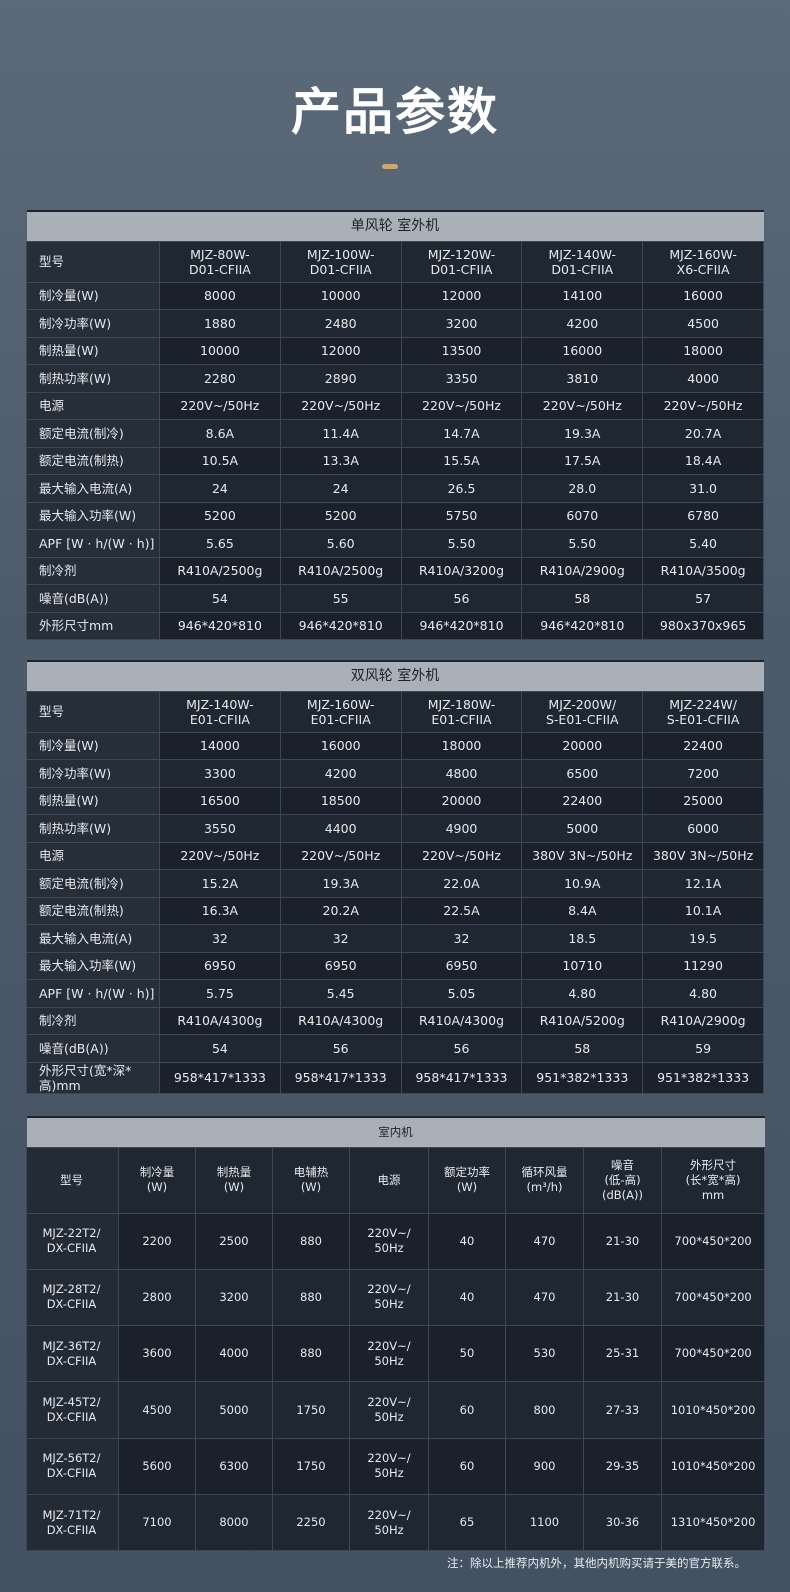 Image resolution: width=790 pixels, height=1592 pixels. What do you see at coordinates (157, 1466) in the screenshot?
I see `value-cell: 5600` at bounding box center [157, 1466].